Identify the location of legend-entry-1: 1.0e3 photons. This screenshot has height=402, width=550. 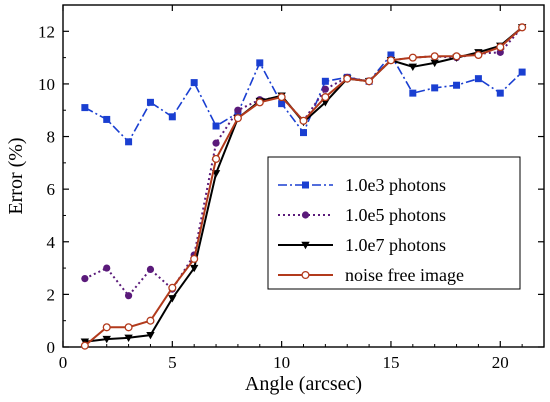
(362, 185).